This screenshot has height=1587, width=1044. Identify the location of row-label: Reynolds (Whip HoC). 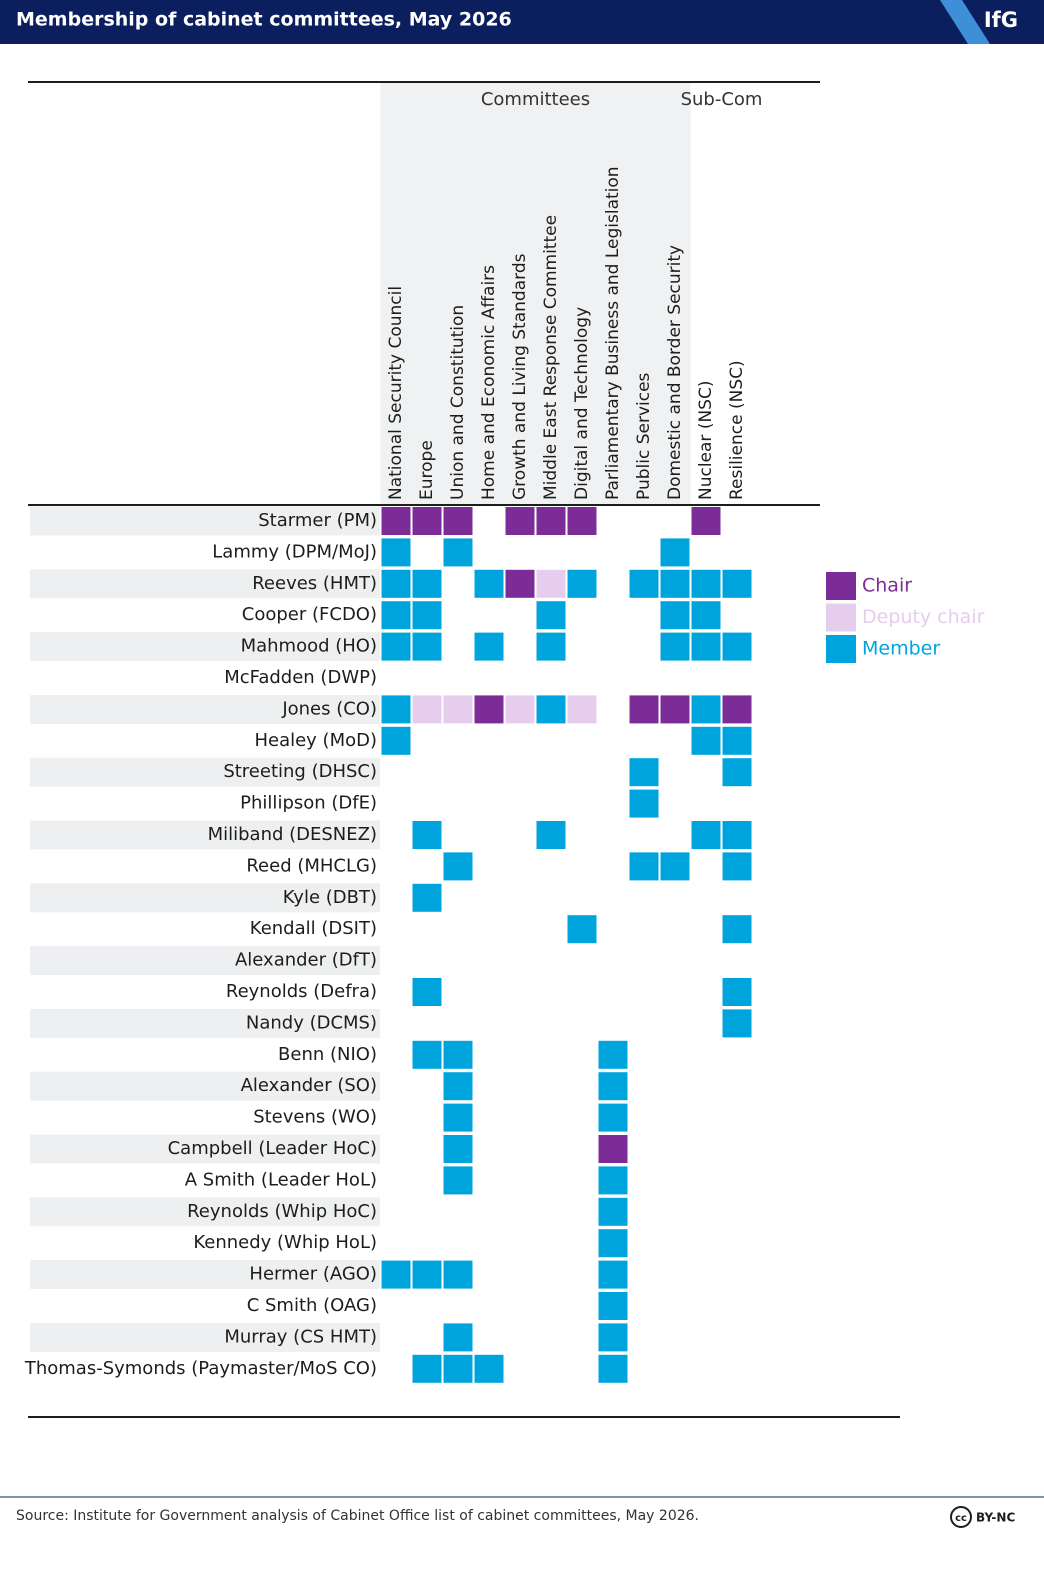
(282, 1211).